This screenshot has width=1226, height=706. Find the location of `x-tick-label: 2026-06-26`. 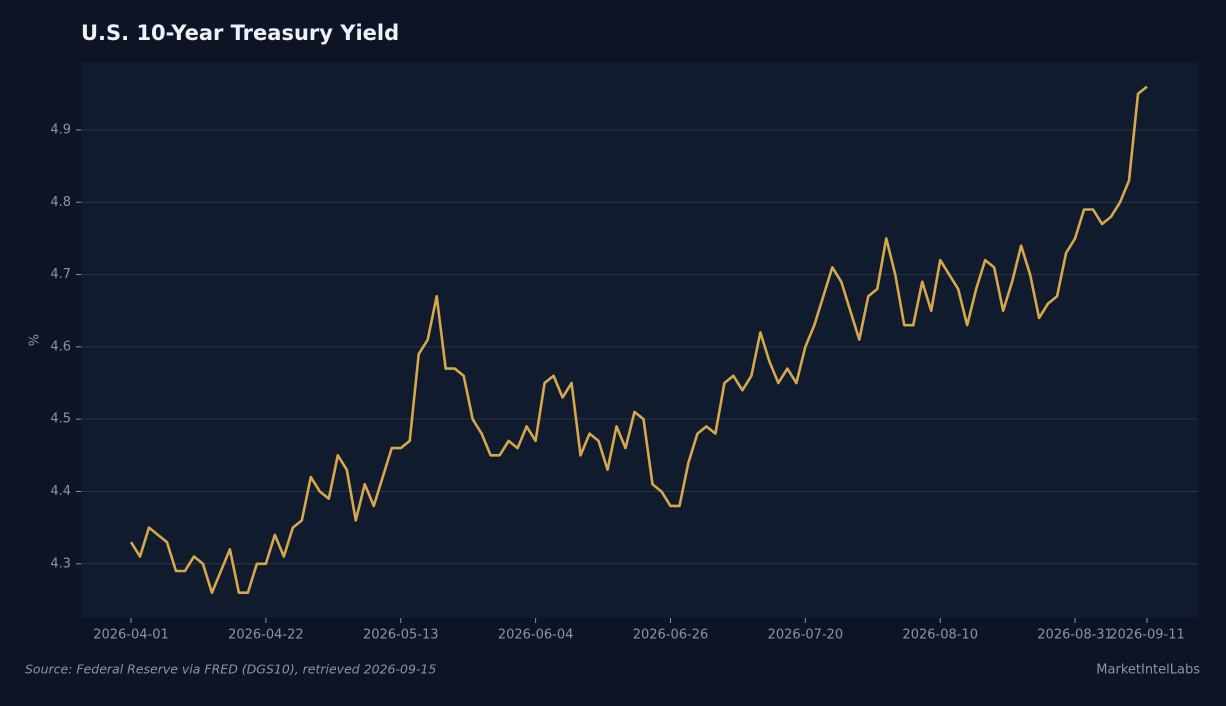

x-tick-label: 2026-06-26 is located at coordinates (671, 635).